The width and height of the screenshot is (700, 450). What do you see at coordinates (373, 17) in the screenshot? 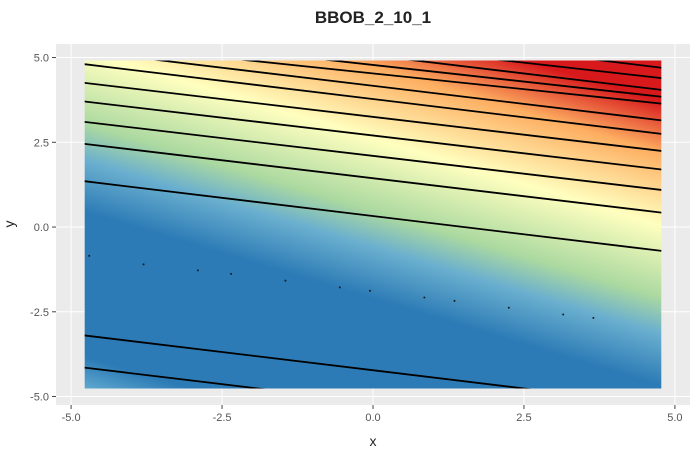
I see `chart-title: BBOB_2_10_1` at bounding box center [373, 17].